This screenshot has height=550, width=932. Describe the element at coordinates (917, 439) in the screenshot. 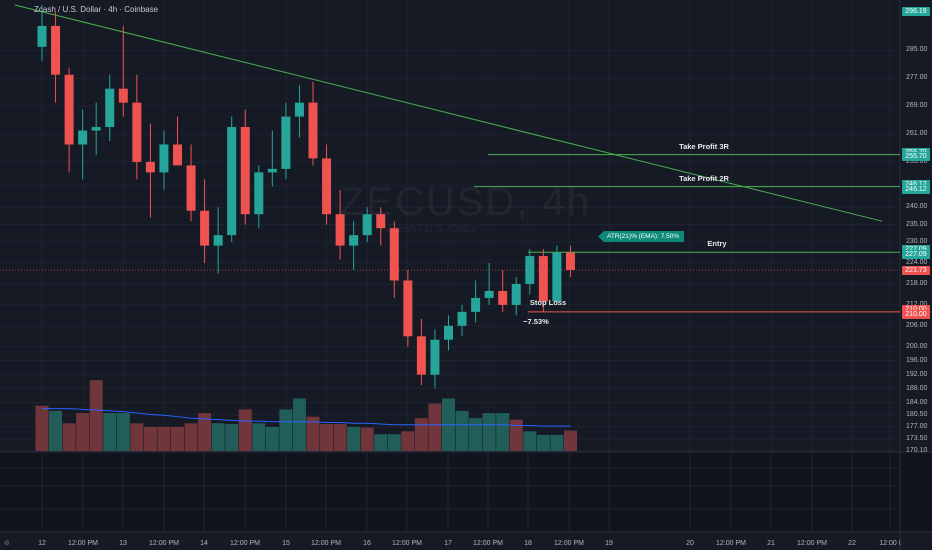

I see `price-tick-label: 173.50` at that location.